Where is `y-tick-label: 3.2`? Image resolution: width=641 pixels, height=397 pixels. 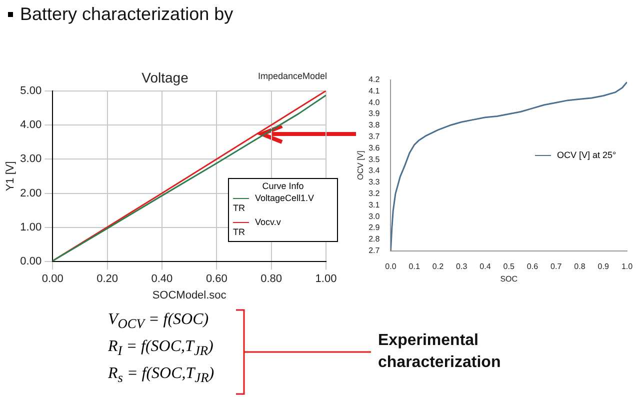 y-tick-label: 3.2 is located at coordinates (374, 193).